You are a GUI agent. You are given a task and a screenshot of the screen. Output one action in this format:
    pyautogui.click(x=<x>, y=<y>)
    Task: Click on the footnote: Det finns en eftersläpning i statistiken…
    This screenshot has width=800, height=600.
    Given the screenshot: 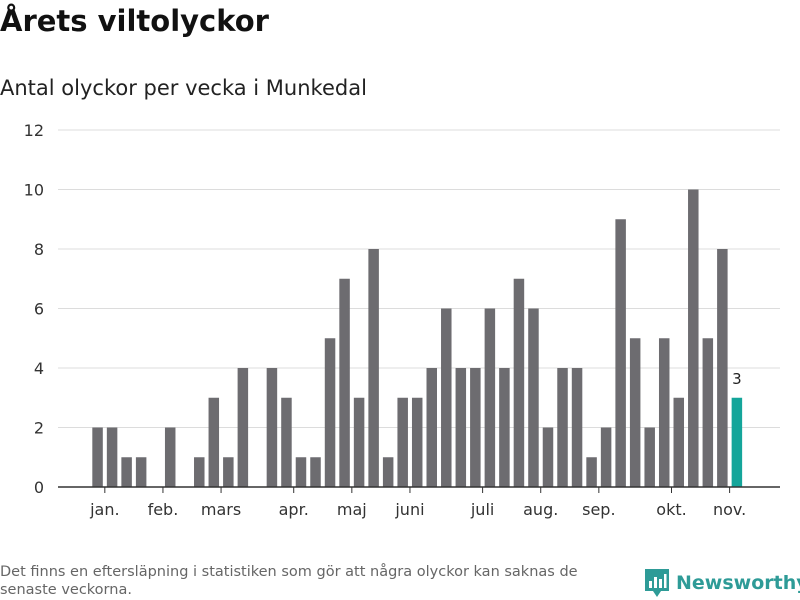 What is the action you would take?
    pyautogui.click(x=289, y=581)
    